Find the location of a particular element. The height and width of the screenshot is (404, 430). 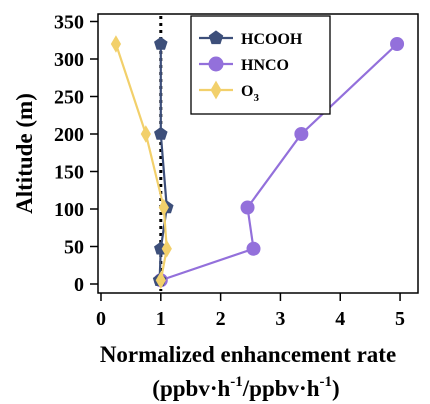

x-units-sup2: -1 is located at coordinates (326, 382).